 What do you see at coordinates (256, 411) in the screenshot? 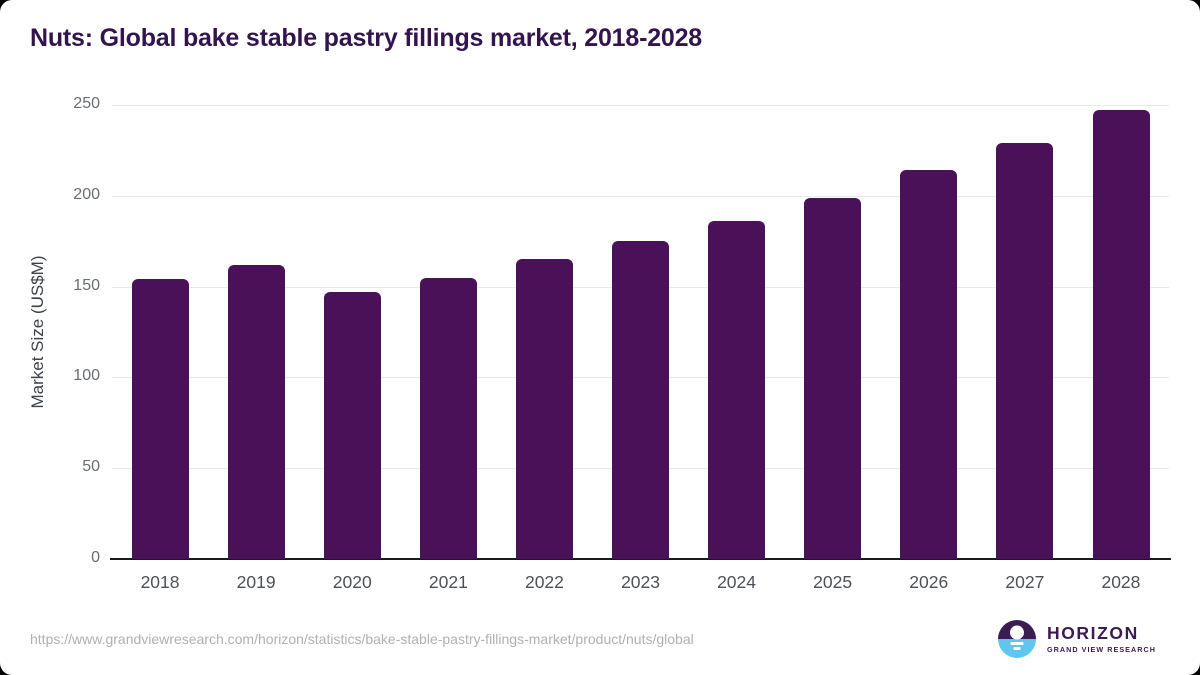
I see `bar-2019` at bounding box center [256, 411].